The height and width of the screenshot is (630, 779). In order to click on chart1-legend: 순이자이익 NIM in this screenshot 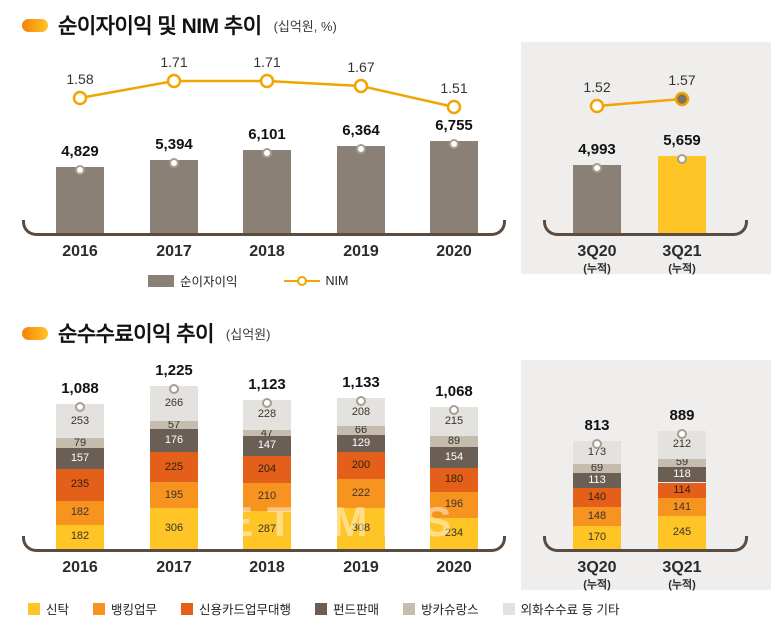, I will do `click(248, 280)`.